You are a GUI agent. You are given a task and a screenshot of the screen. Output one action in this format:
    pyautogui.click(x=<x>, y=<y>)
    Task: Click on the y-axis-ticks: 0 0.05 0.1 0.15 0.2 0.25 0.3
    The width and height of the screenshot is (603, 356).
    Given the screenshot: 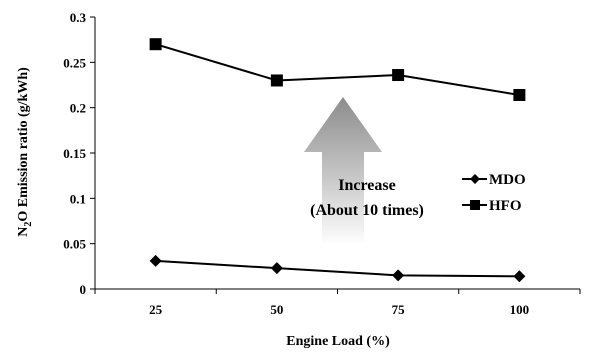 What is the action you would take?
    pyautogui.click(x=79, y=153)
    